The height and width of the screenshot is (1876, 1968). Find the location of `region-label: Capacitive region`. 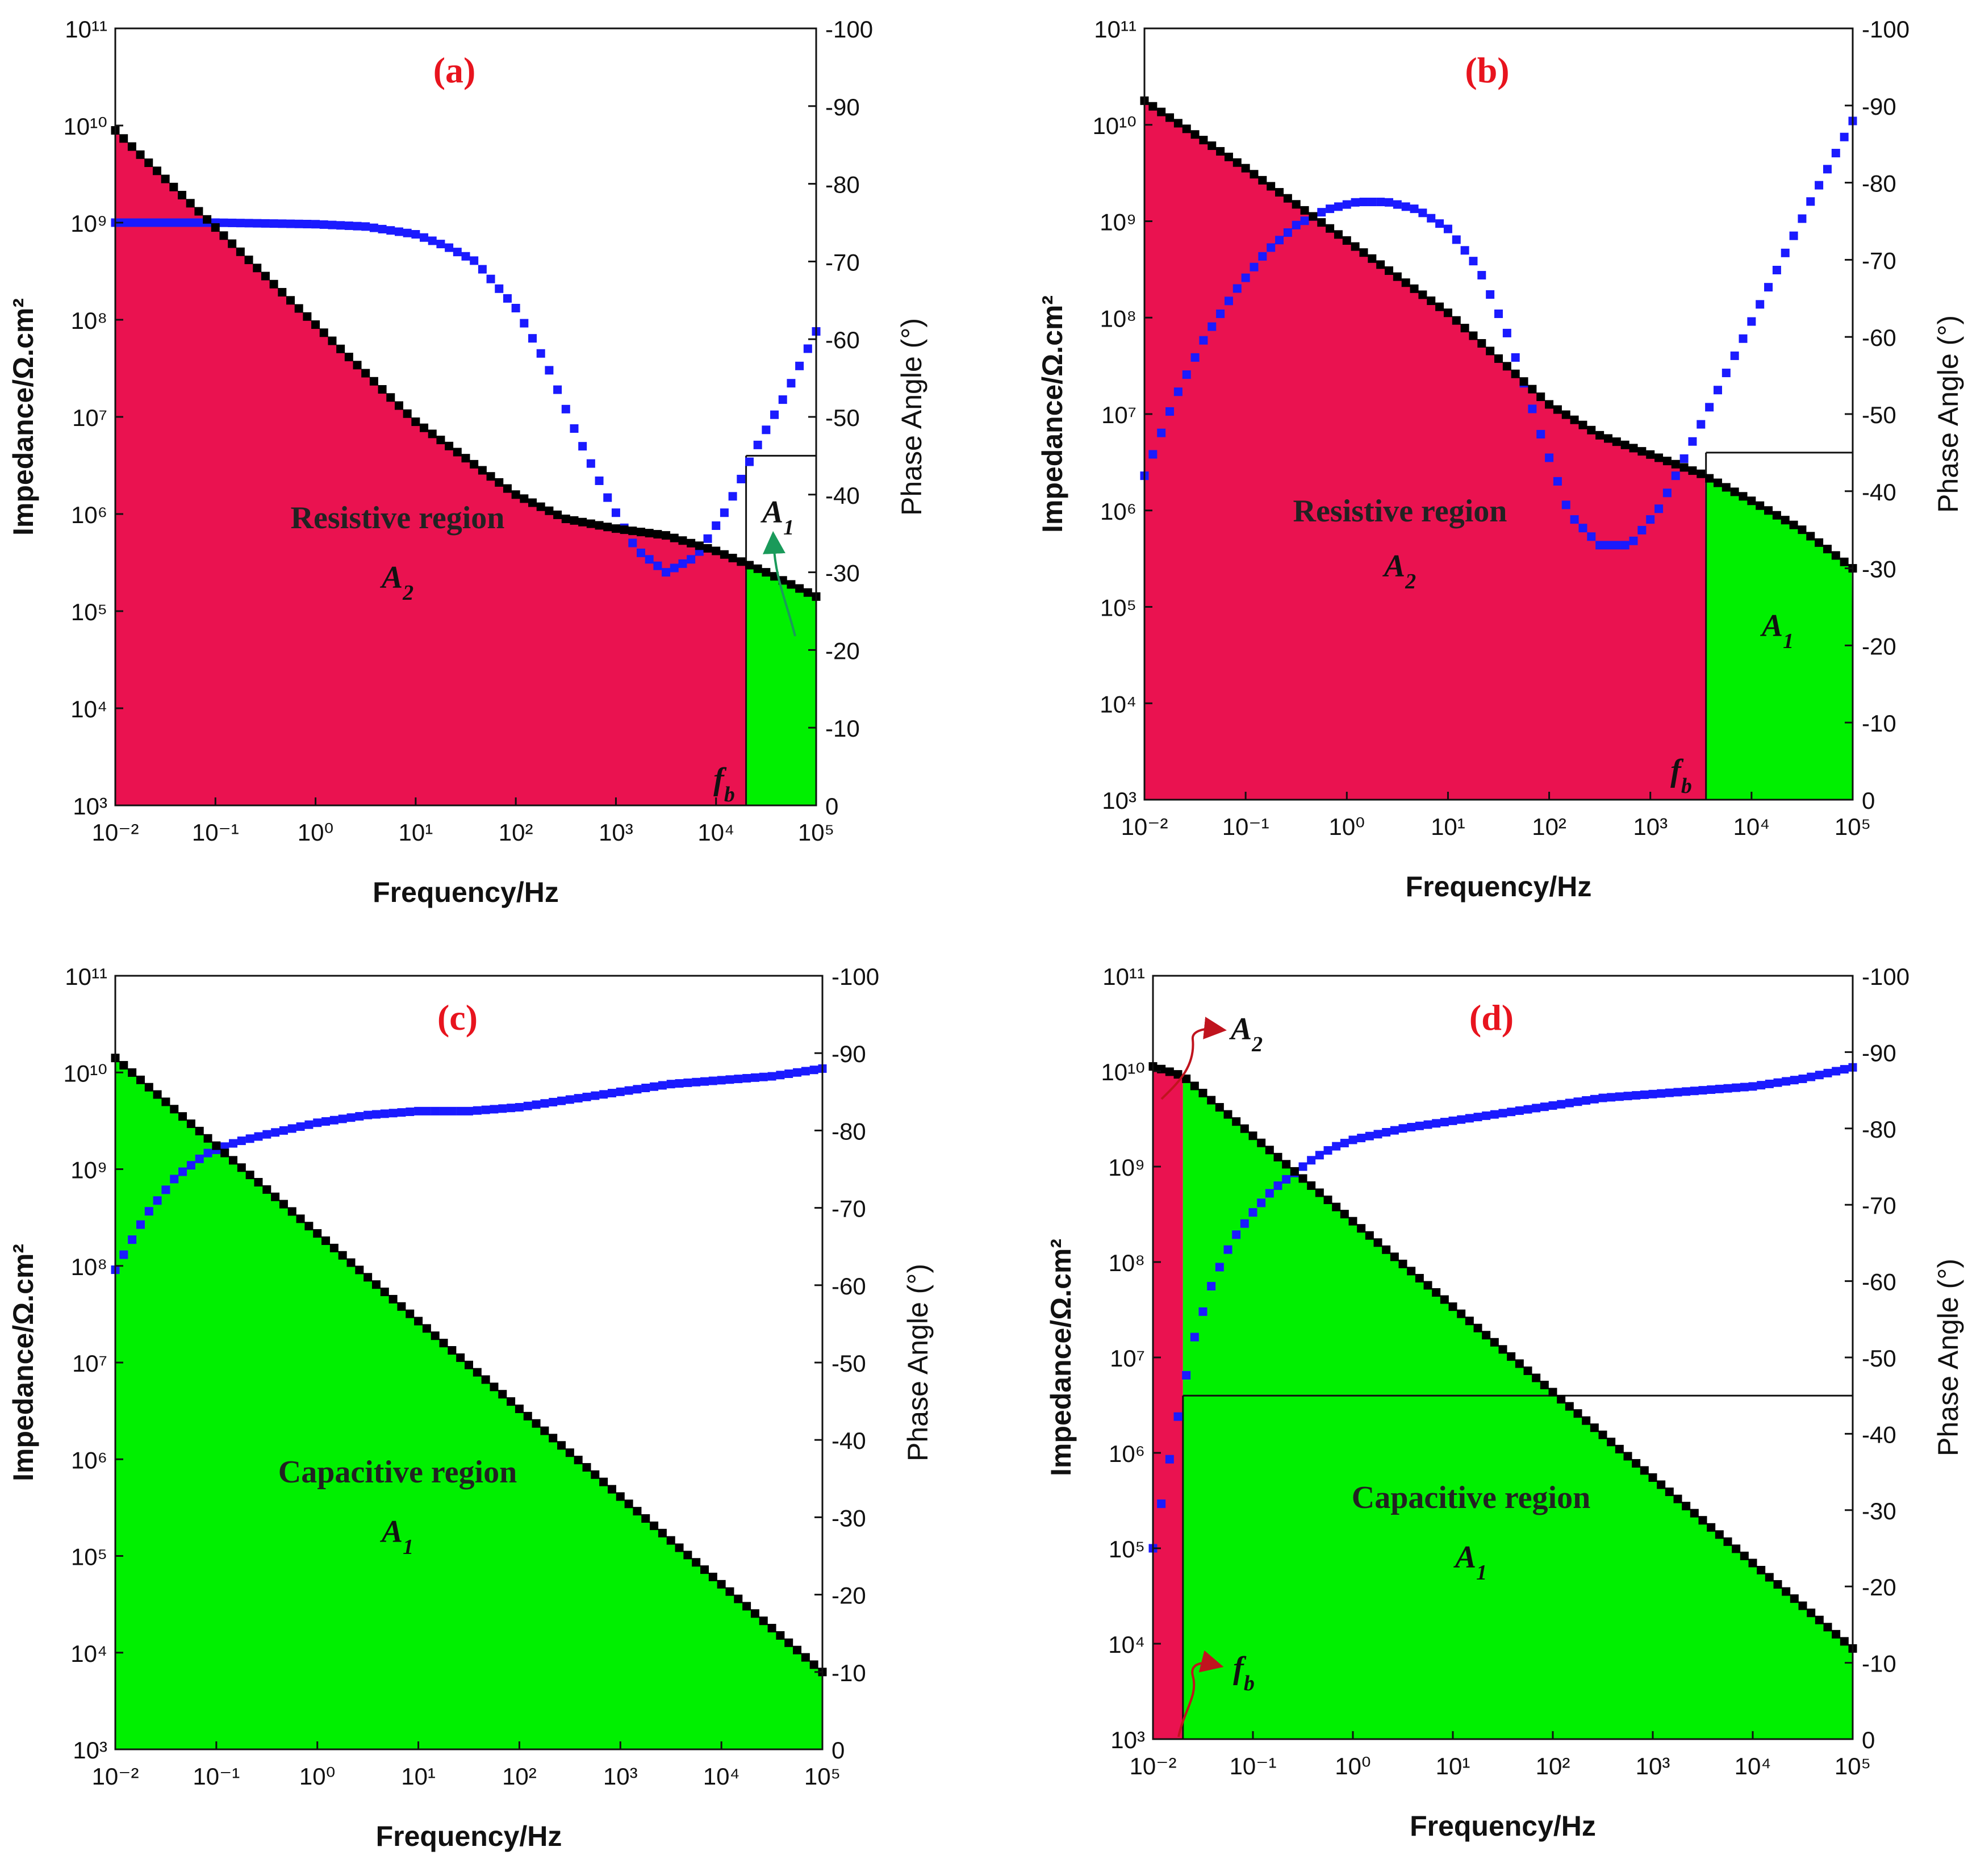

region-label: Capacitive region is located at coordinates (1471, 1497).